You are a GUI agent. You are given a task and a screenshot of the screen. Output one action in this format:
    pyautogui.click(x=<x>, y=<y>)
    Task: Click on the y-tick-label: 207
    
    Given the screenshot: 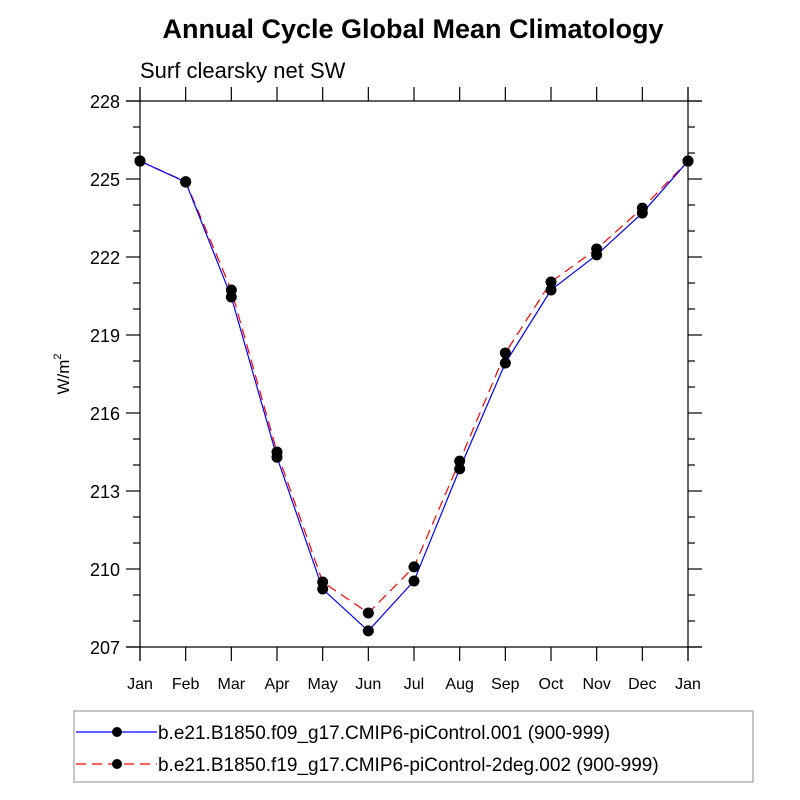 What is the action you would take?
    pyautogui.click(x=105, y=648)
    